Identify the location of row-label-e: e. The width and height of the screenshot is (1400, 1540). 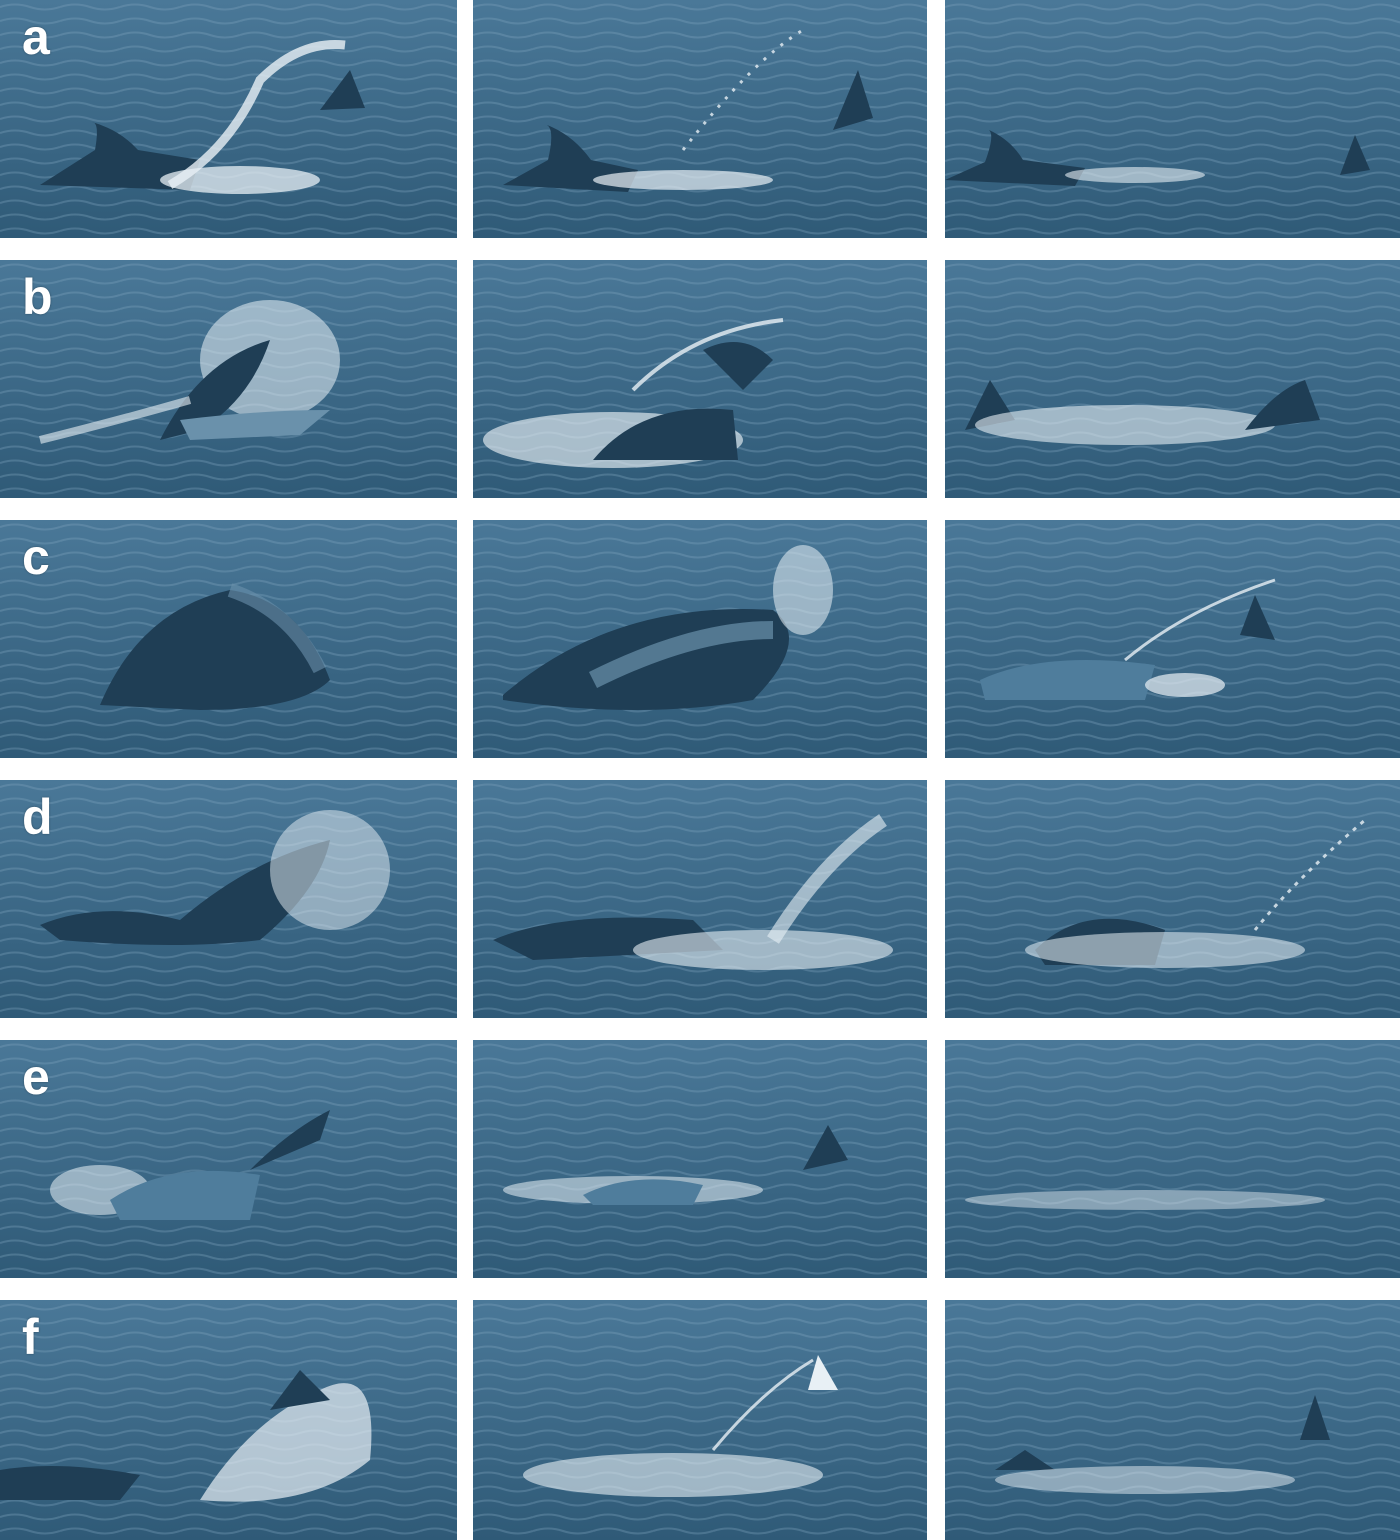
(36, 1077).